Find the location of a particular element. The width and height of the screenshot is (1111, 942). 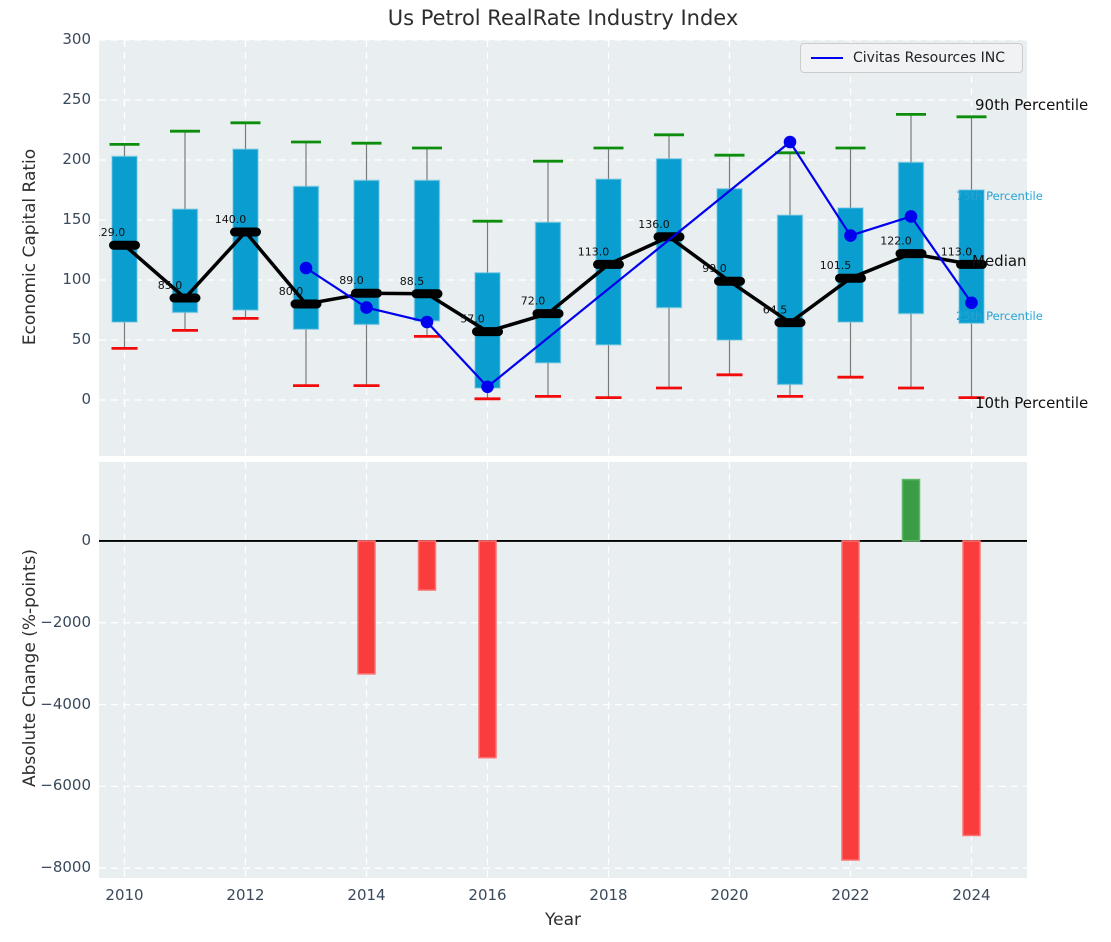

xtick-2020: 2020 is located at coordinates (729, 895).